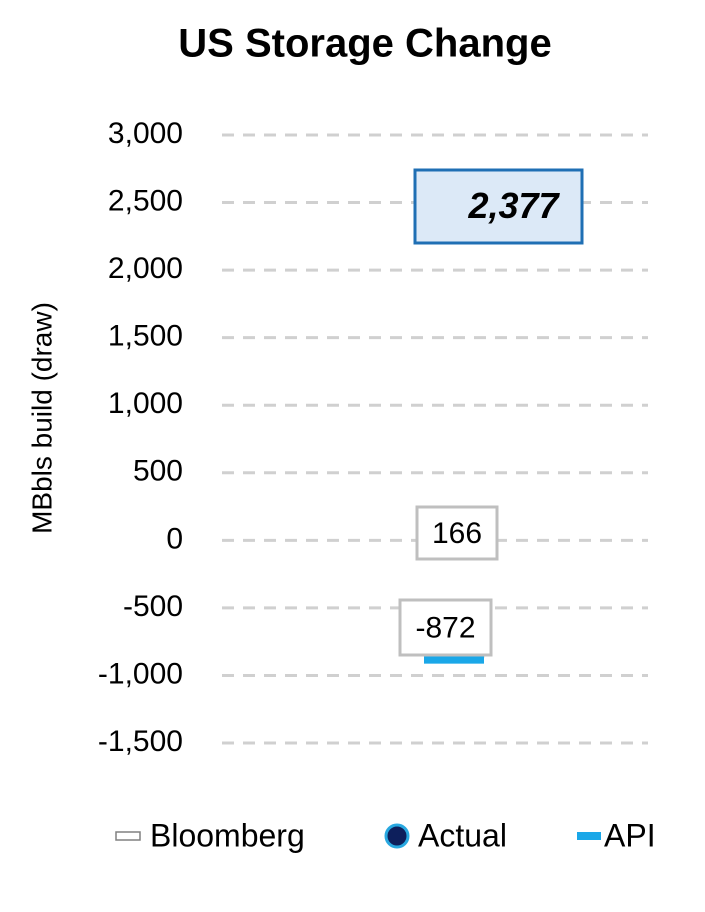 This screenshot has width=705, height=912. Describe the element at coordinates (630, 835) in the screenshot. I see `legend-label: API` at that location.